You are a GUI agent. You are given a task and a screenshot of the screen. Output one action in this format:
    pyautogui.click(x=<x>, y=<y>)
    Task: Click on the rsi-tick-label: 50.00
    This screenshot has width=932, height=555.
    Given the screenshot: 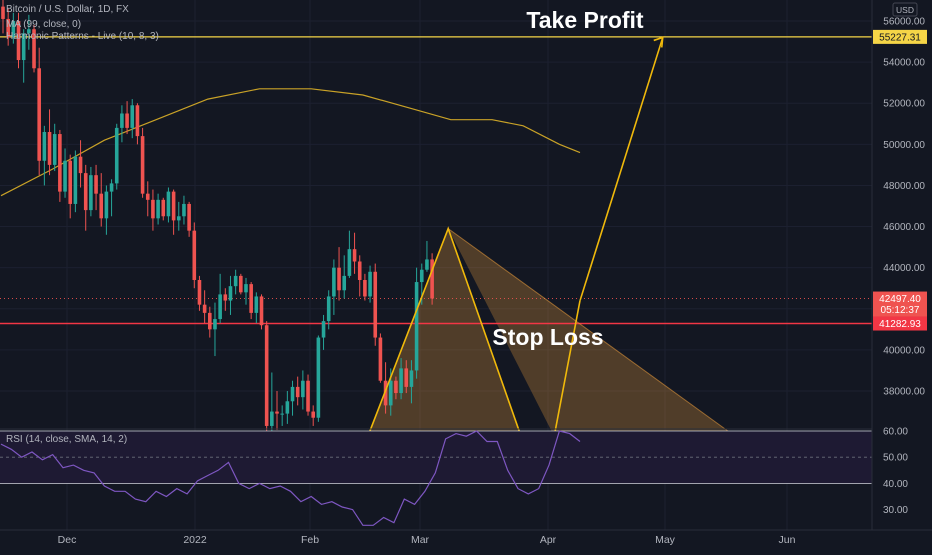 What is the action you would take?
    pyautogui.click(x=895, y=458)
    